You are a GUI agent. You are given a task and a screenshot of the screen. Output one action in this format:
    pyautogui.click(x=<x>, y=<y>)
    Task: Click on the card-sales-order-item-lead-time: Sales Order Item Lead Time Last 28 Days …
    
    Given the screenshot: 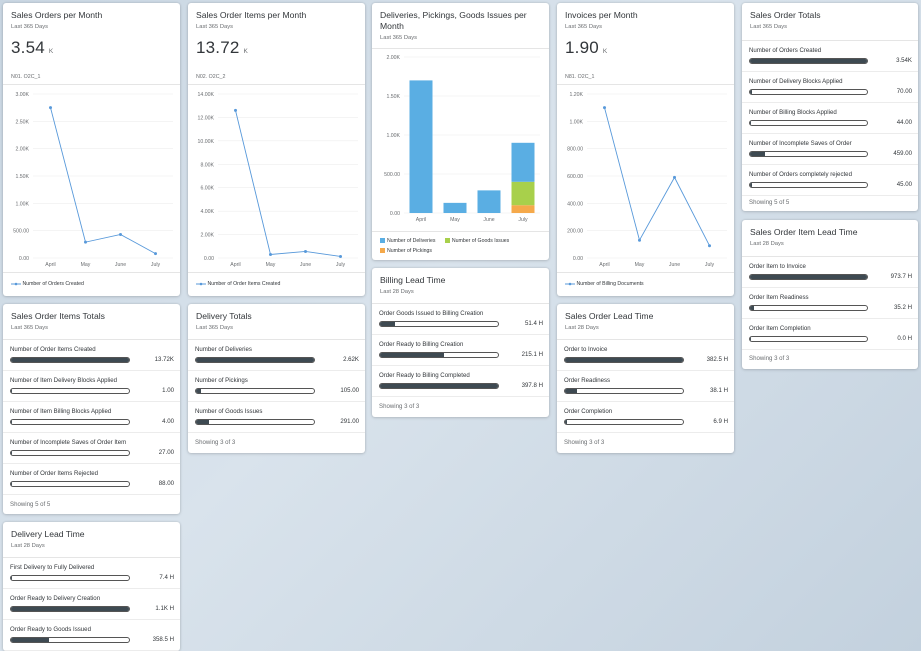 What is the action you would take?
    pyautogui.click(x=830, y=294)
    